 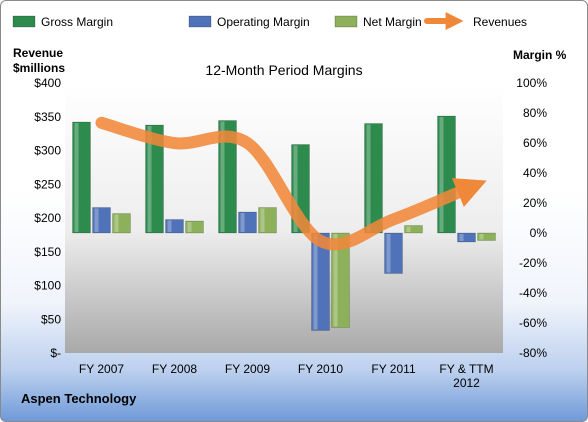 What do you see at coordinates (535, 203) in the screenshot?
I see `right-tick-label: 20%` at bounding box center [535, 203].